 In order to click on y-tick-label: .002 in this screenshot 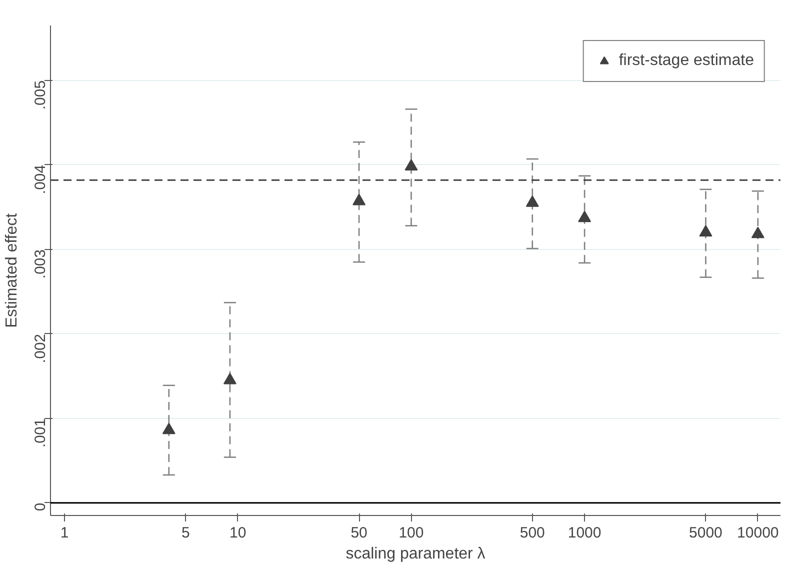, I will do `click(40, 349)`.